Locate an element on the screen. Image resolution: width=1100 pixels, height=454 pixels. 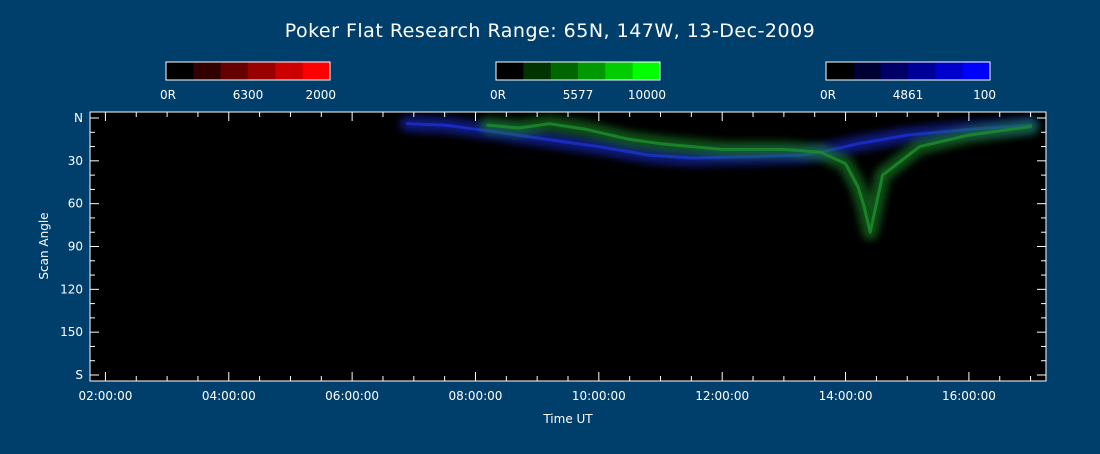
x-tick-label: 04:00:00 is located at coordinates (229, 396).